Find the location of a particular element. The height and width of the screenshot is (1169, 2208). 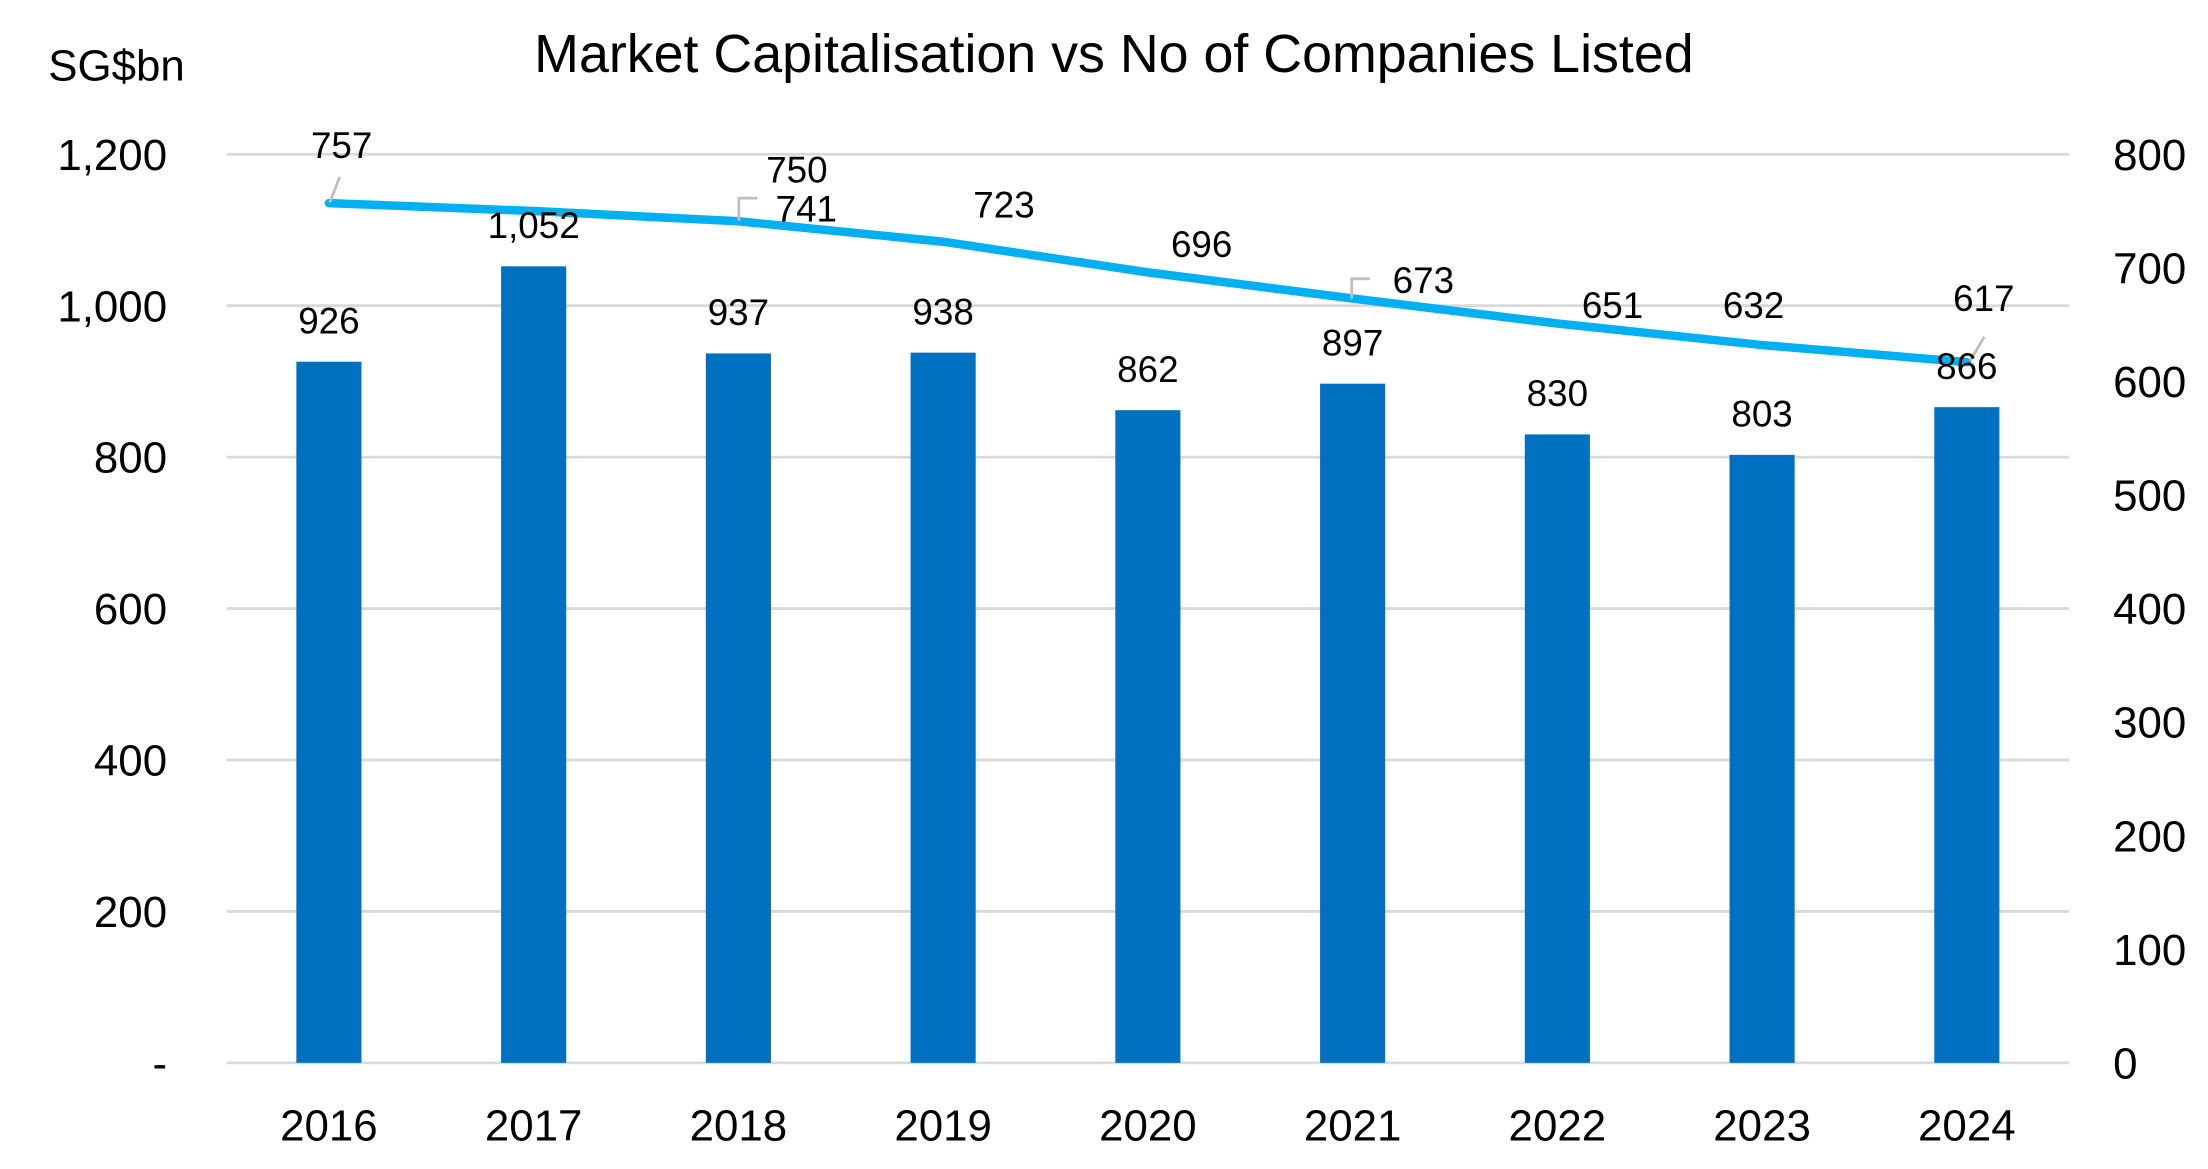

bar-data-label: 937 is located at coordinates (738, 312).